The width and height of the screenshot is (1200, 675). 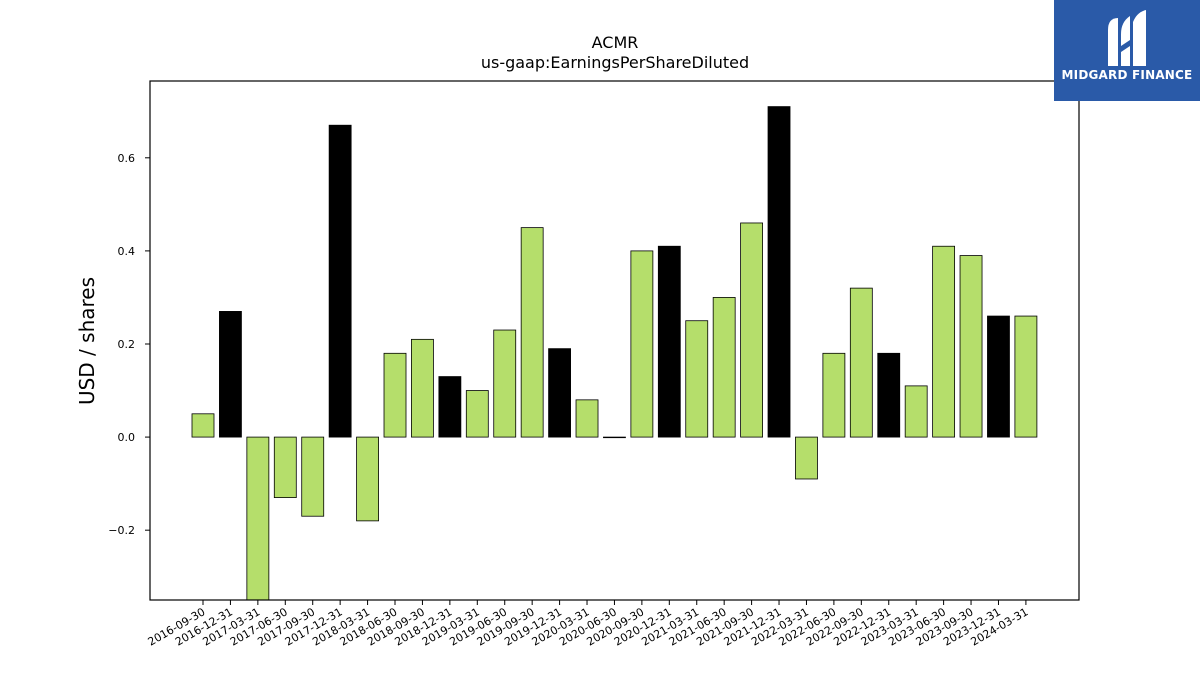 What do you see at coordinates (87, 341) in the screenshot?
I see `y-axis-label: USD / shares` at bounding box center [87, 341].